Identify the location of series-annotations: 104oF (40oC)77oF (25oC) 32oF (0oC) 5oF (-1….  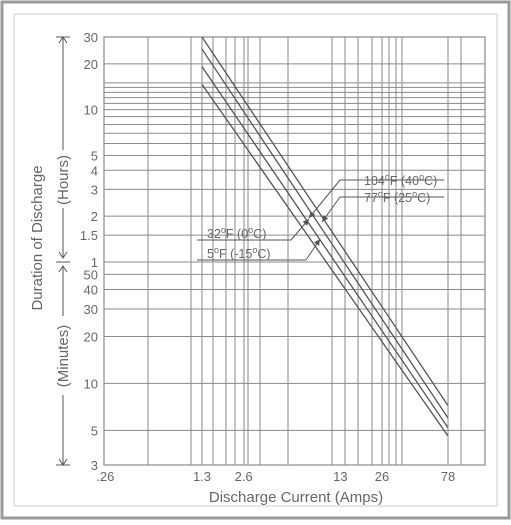
(320, 216).